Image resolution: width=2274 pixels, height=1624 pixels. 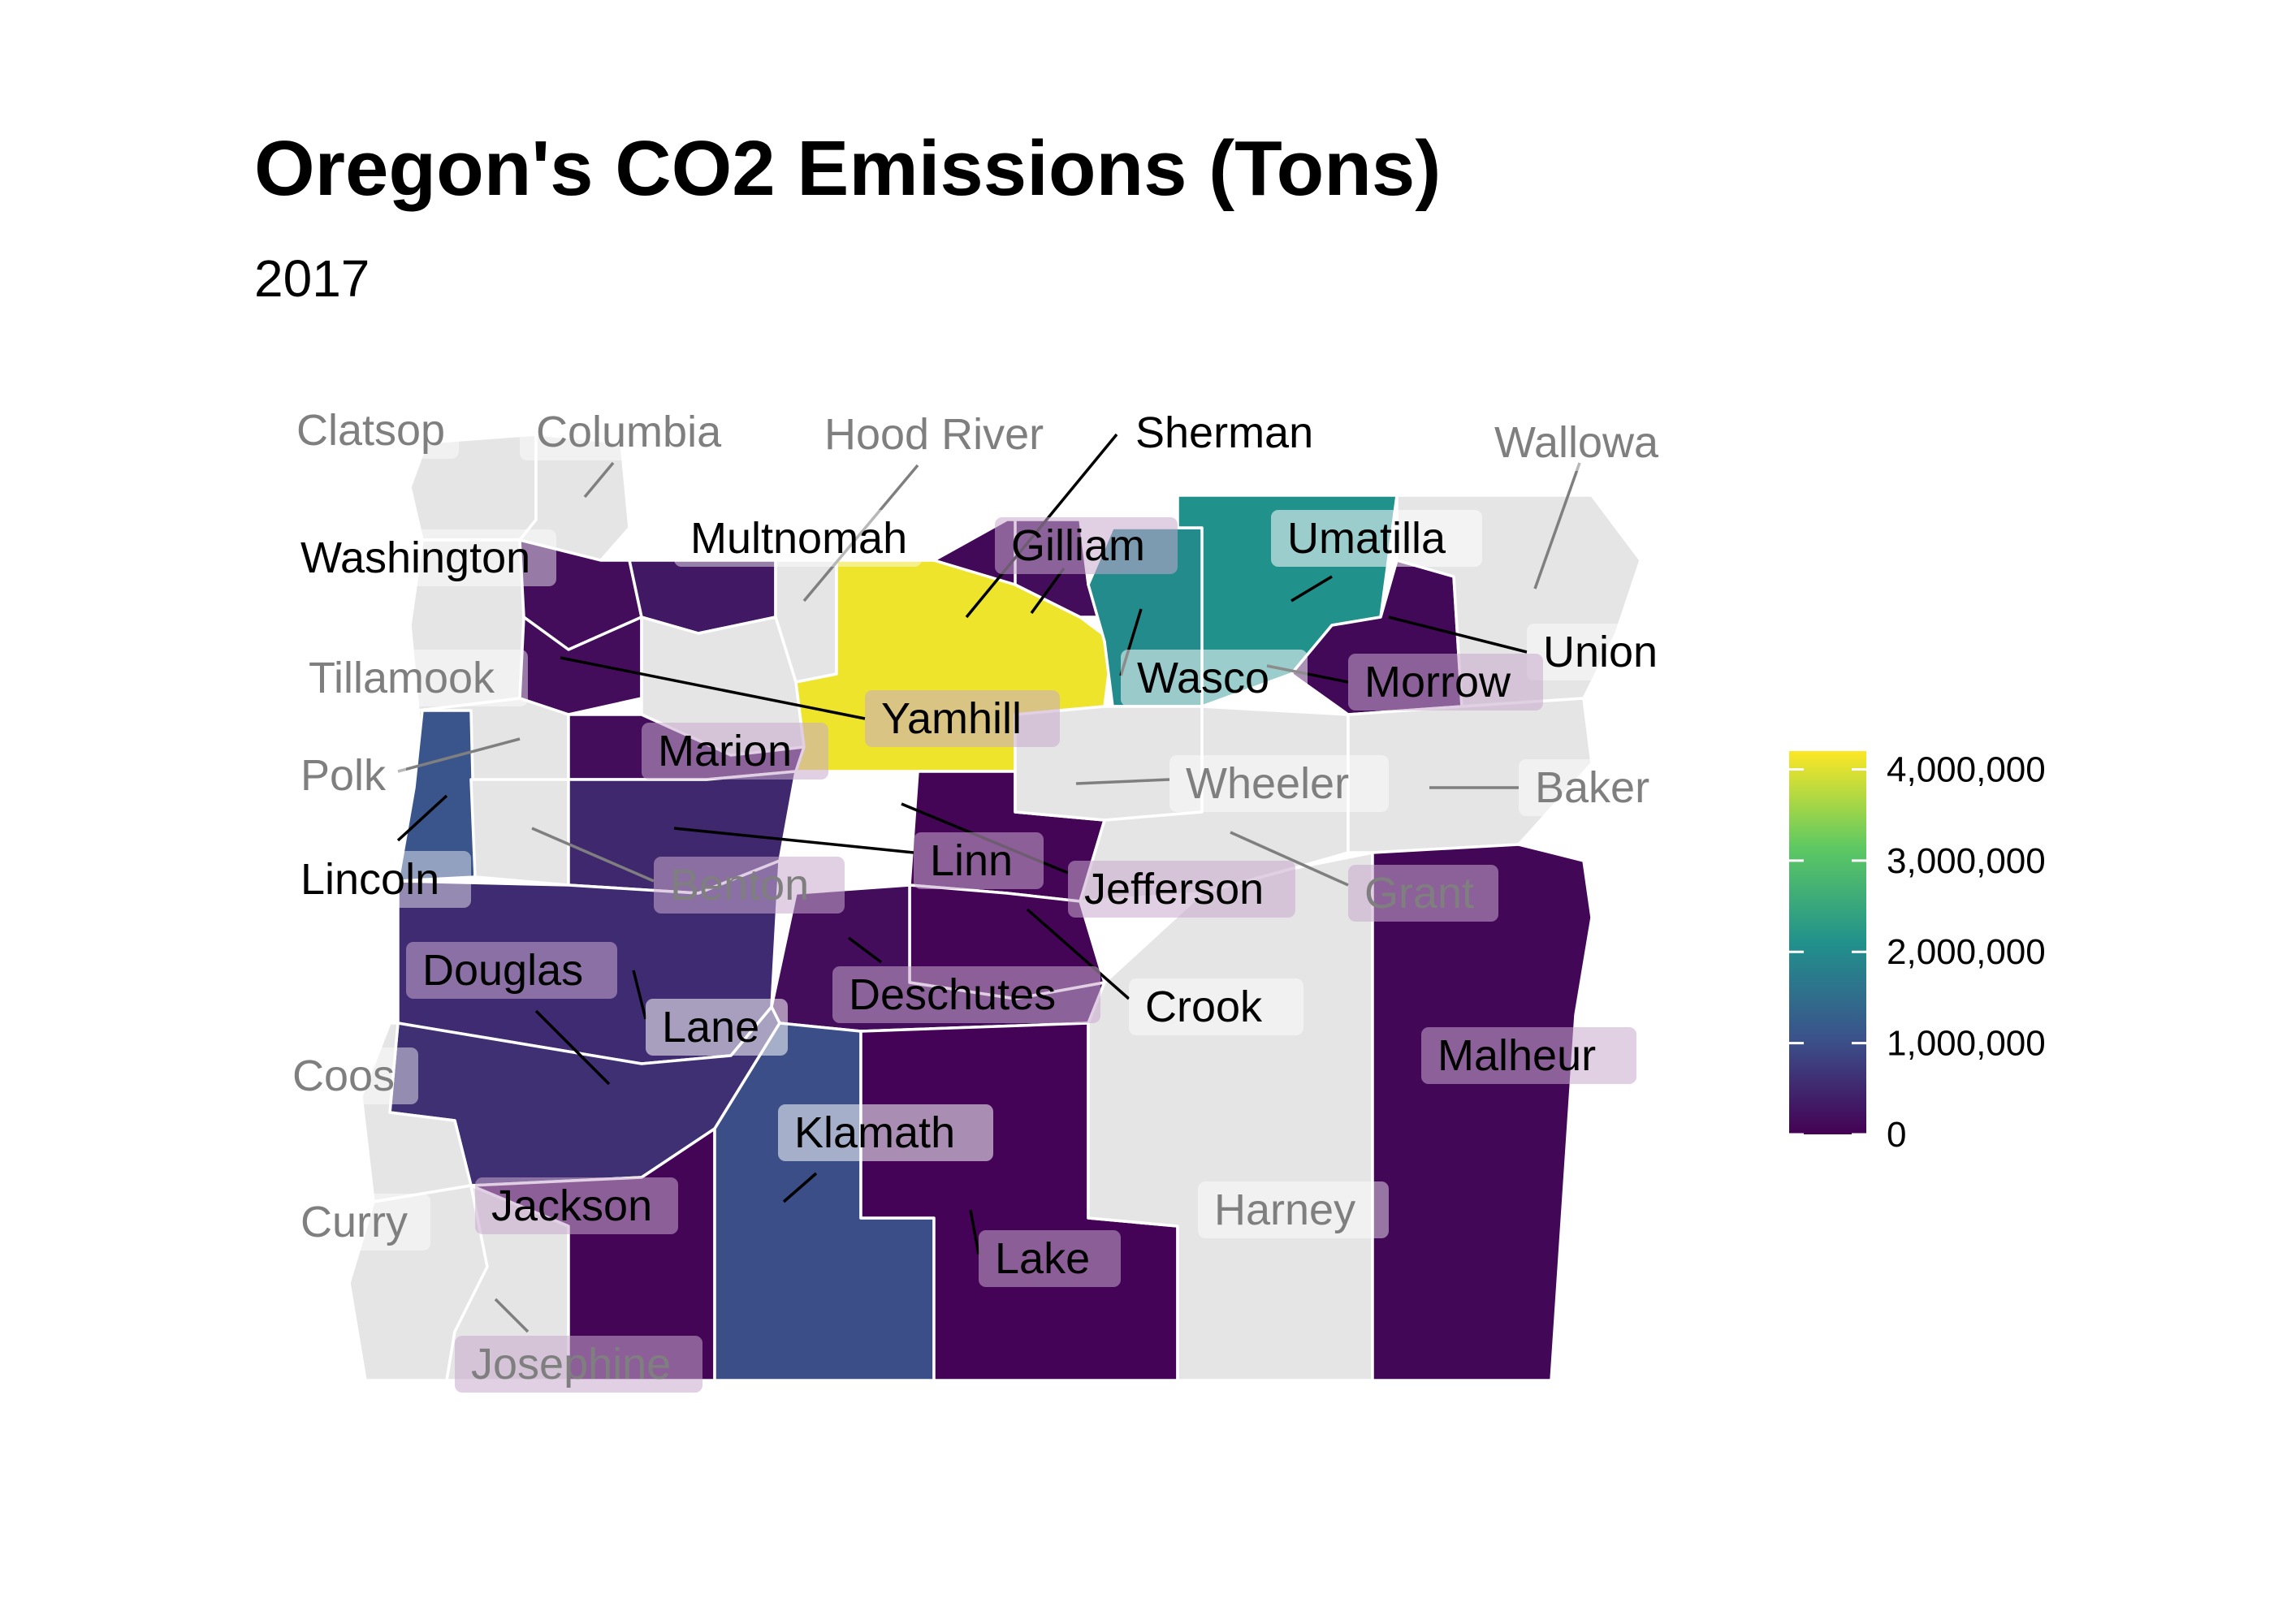 I want to click on county-label-union: Union, so click(x=1604, y=652).